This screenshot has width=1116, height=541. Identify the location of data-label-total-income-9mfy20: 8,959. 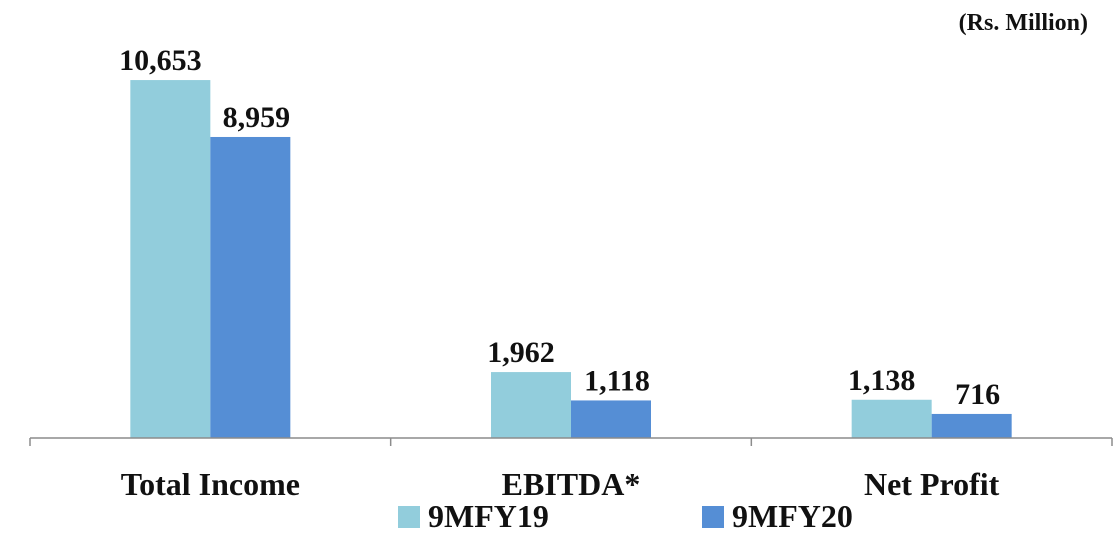
(257, 117).